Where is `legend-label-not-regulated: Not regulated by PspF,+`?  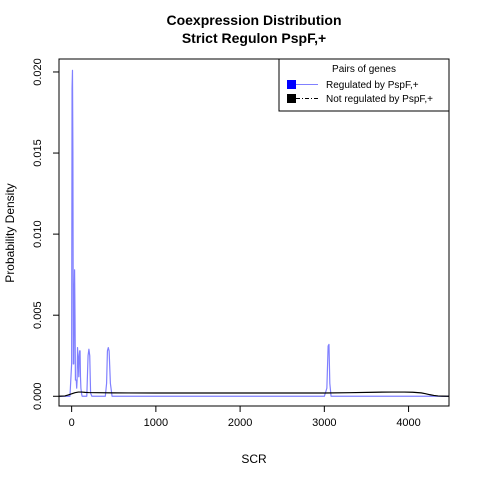 legend-label-not-regulated: Not regulated by PspF,+ is located at coordinates (379, 99).